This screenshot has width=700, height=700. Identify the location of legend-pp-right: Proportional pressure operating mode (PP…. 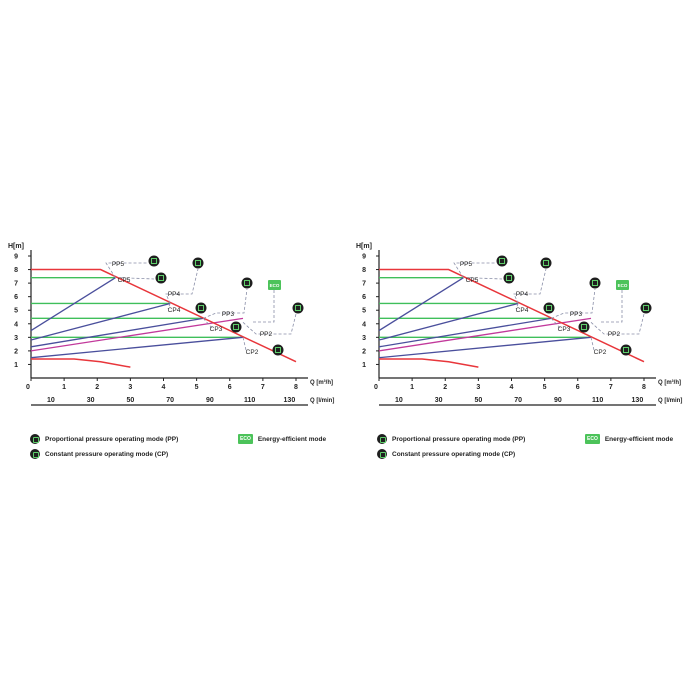
(451, 439).